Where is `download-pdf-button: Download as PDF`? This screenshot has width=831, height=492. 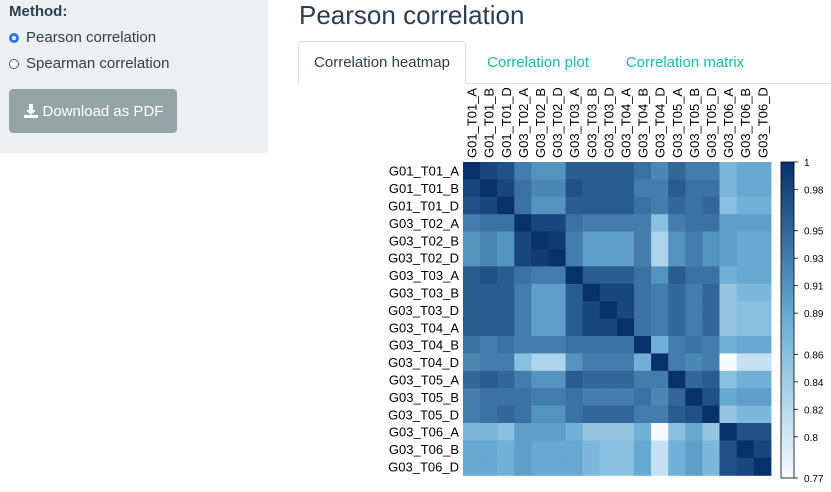
download-pdf-button: Download as PDF is located at coordinates (93, 111).